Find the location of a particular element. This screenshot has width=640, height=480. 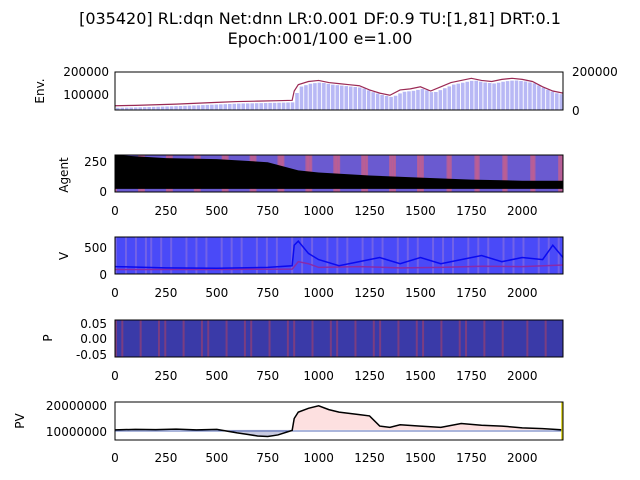

env-price-line is located at coordinates (339, 92).